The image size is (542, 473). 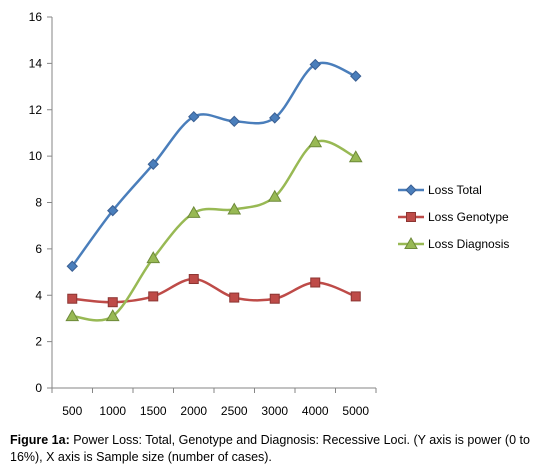 What do you see at coordinates (315, 411) in the screenshot?
I see `x-tick-label: 4000` at bounding box center [315, 411].